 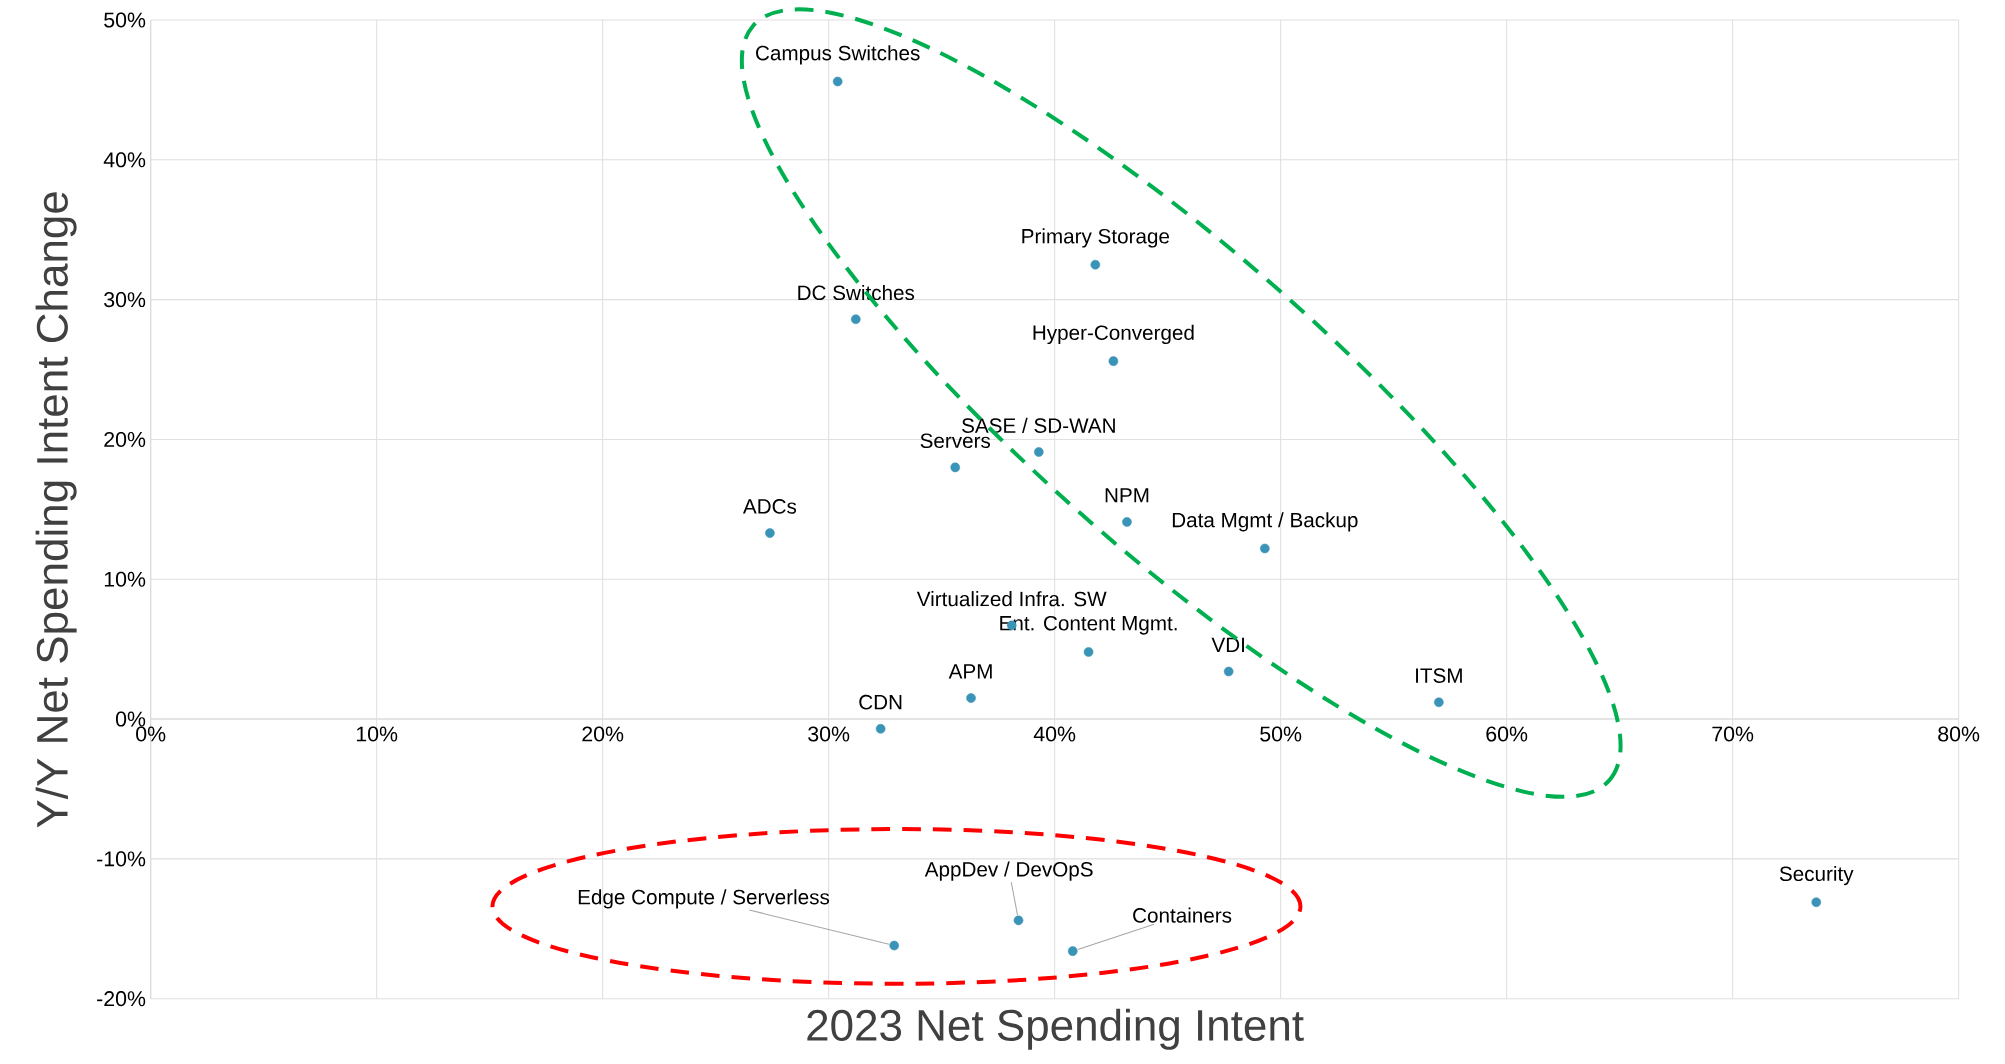 What do you see at coordinates (1011, 599) in the screenshot?
I see `annotation: Virtualized Infra. SW` at bounding box center [1011, 599].